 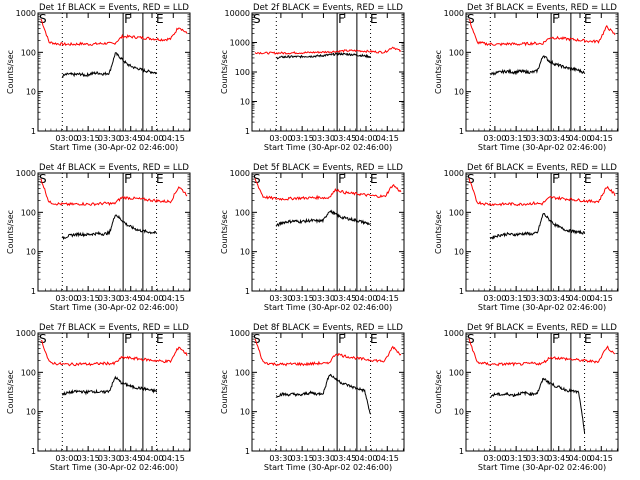 What do you see at coordinates (237, 13) in the screenshot?
I see `y-tick-label: 10000` at bounding box center [237, 13].